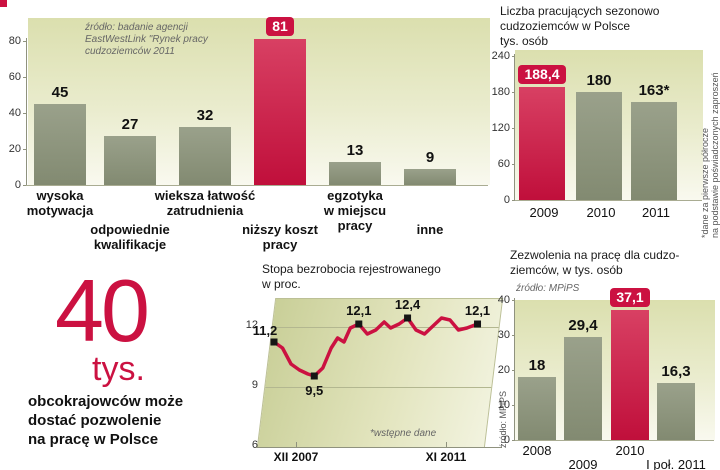  I want to click on category-label: wieksza łatwość zatrudnienia, so click(205, 203).